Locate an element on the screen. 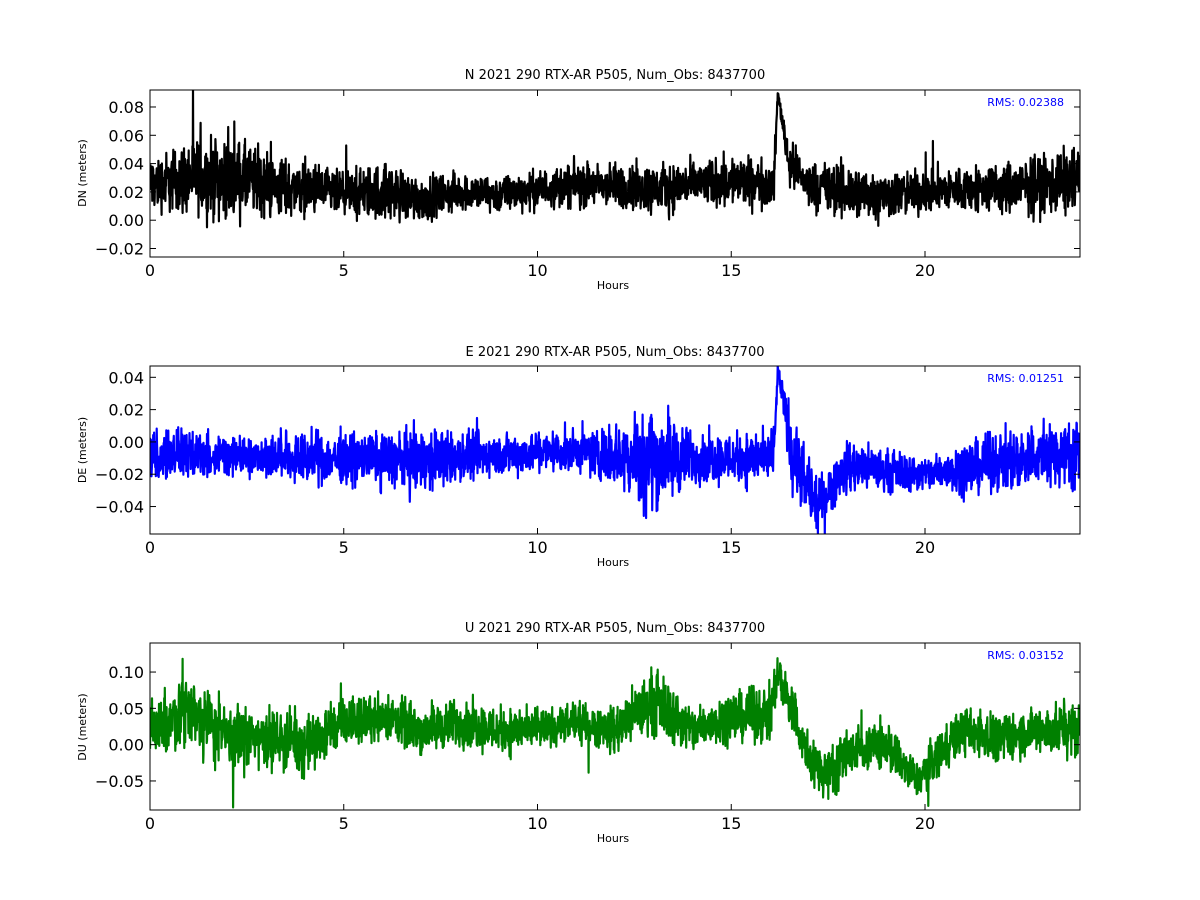 The height and width of the screenshot is (900, 1200). y-tick-label-east-1: −0.02 is located at coordinates (119, 474).